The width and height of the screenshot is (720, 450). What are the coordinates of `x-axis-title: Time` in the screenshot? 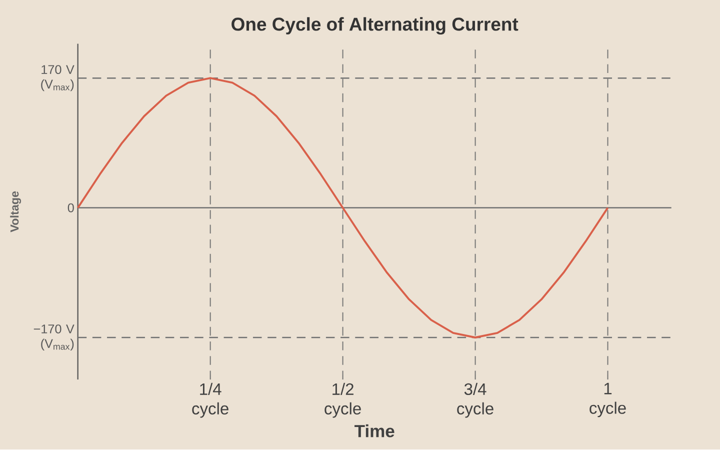 It's located at (374, 431).